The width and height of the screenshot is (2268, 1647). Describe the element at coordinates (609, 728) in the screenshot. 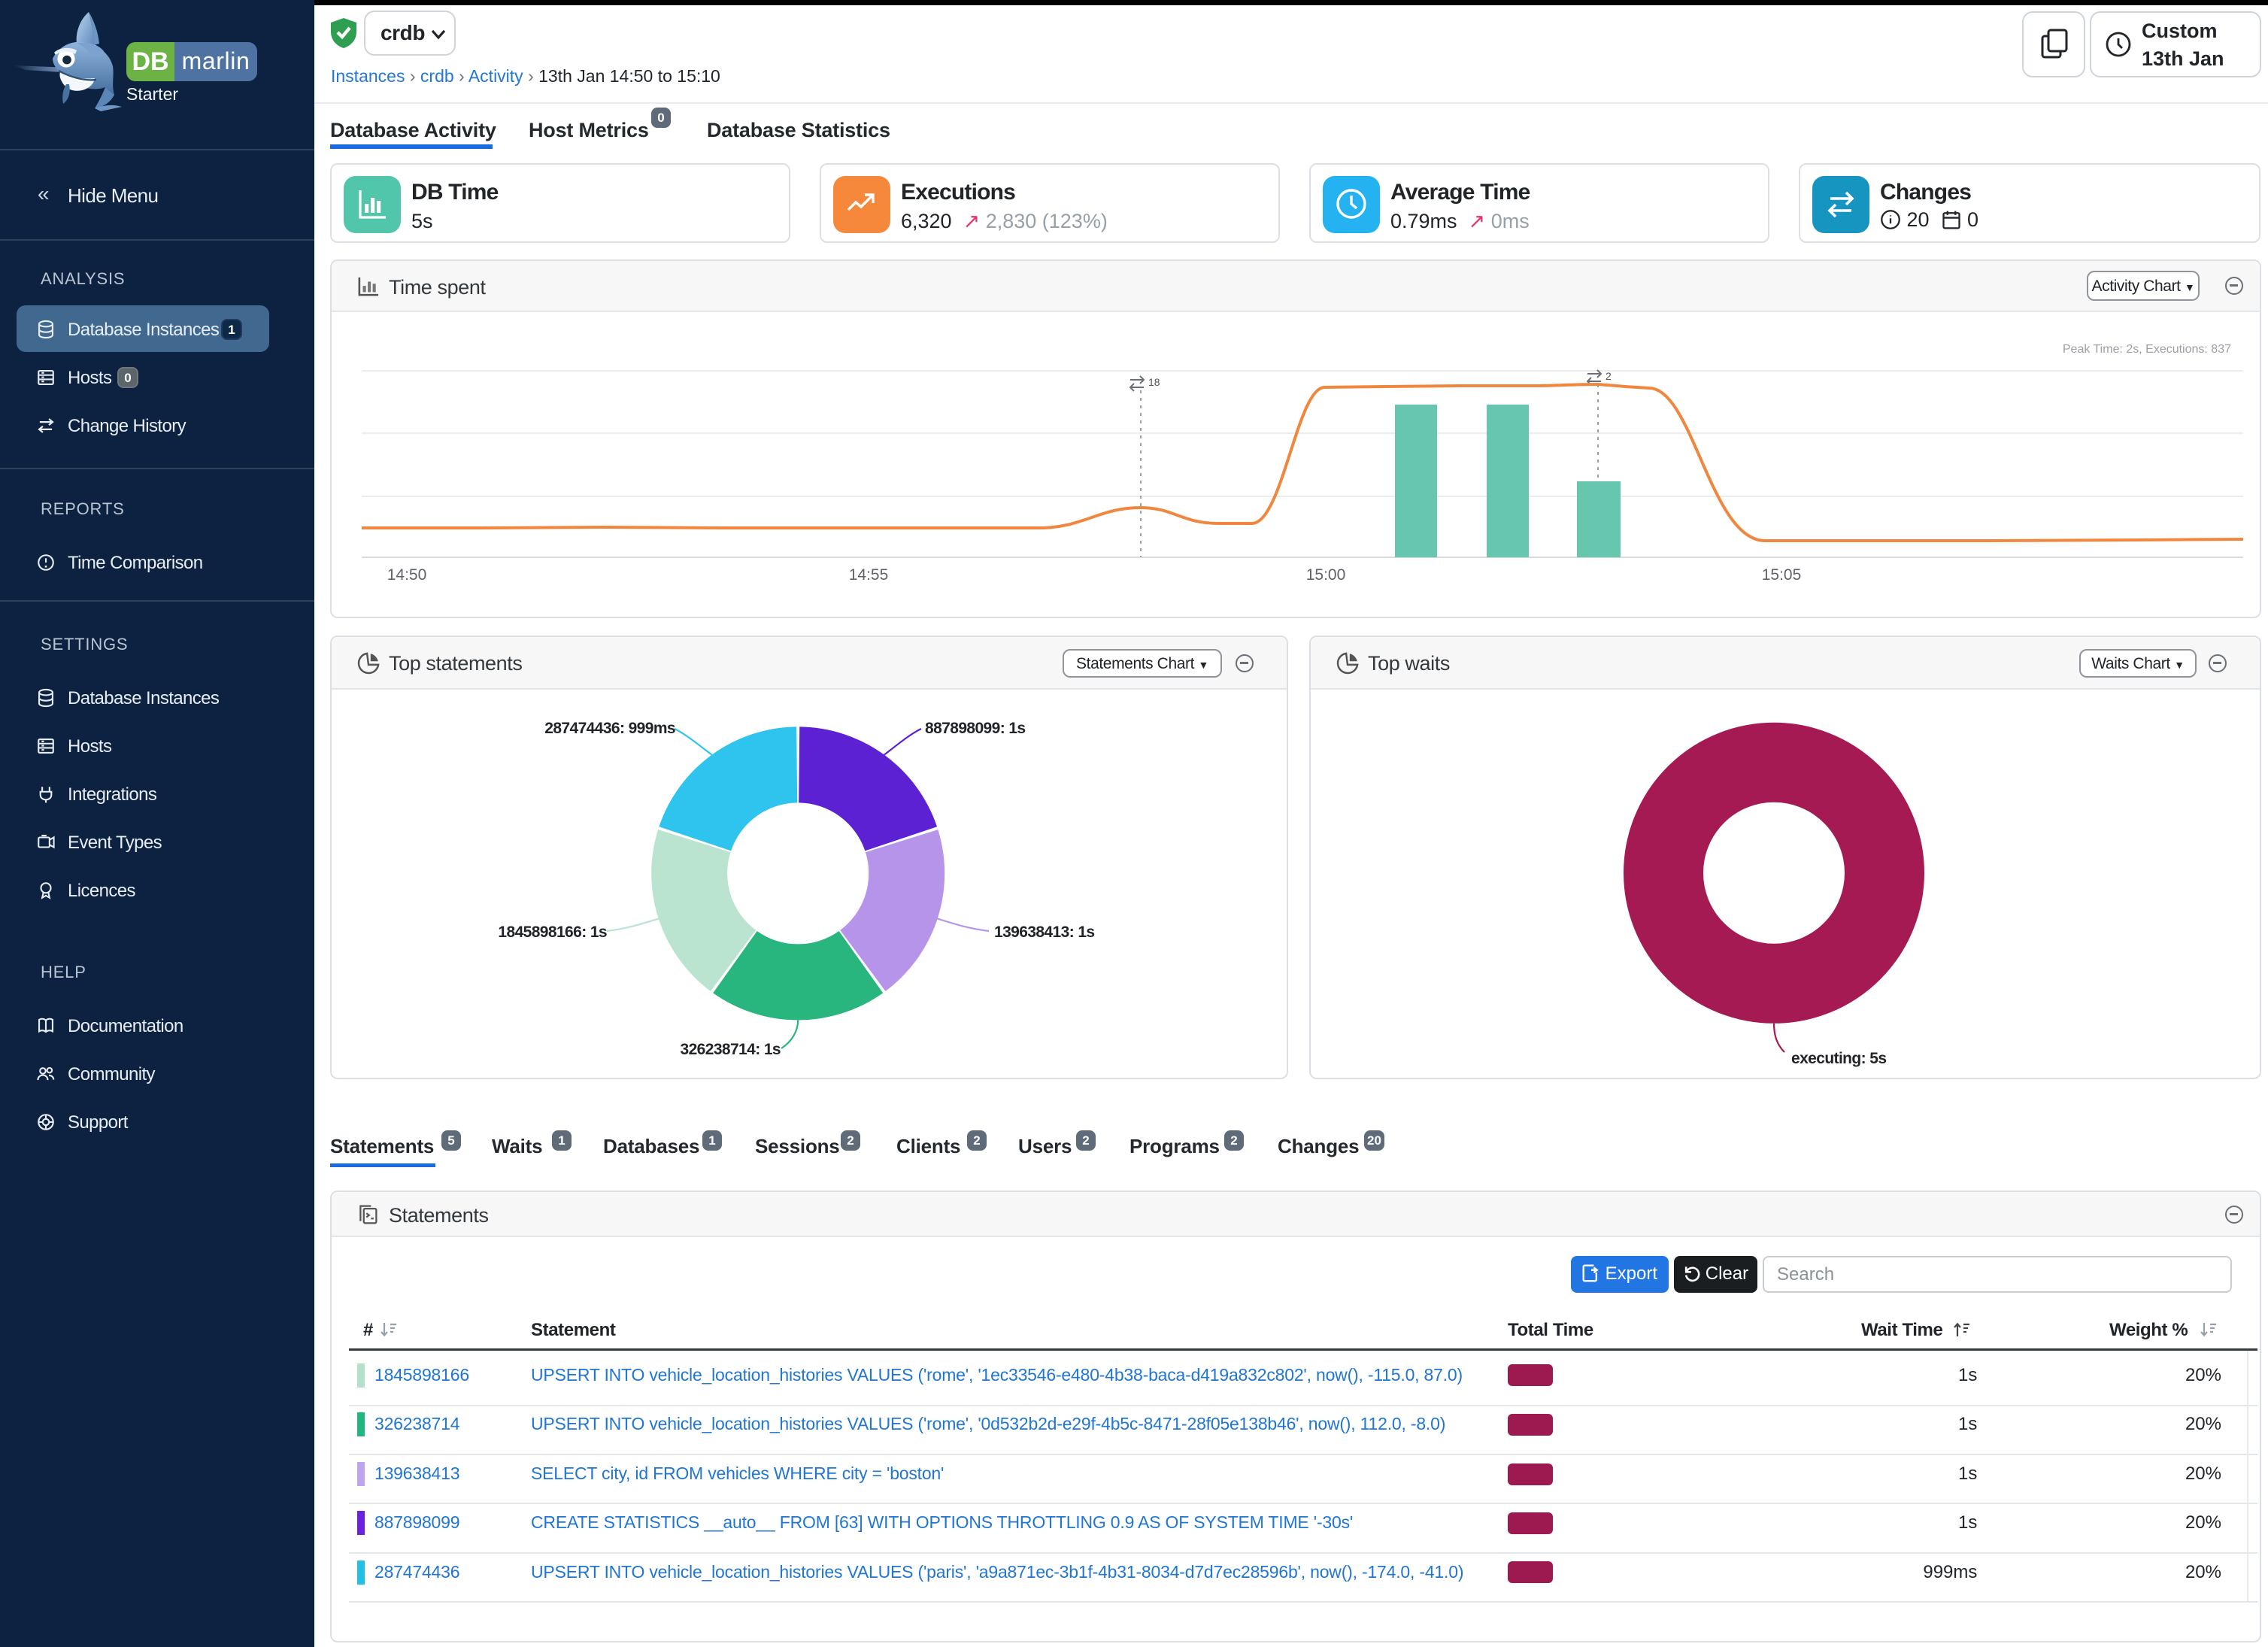

I see `svg-text: 287474436: 999ms` at that location.